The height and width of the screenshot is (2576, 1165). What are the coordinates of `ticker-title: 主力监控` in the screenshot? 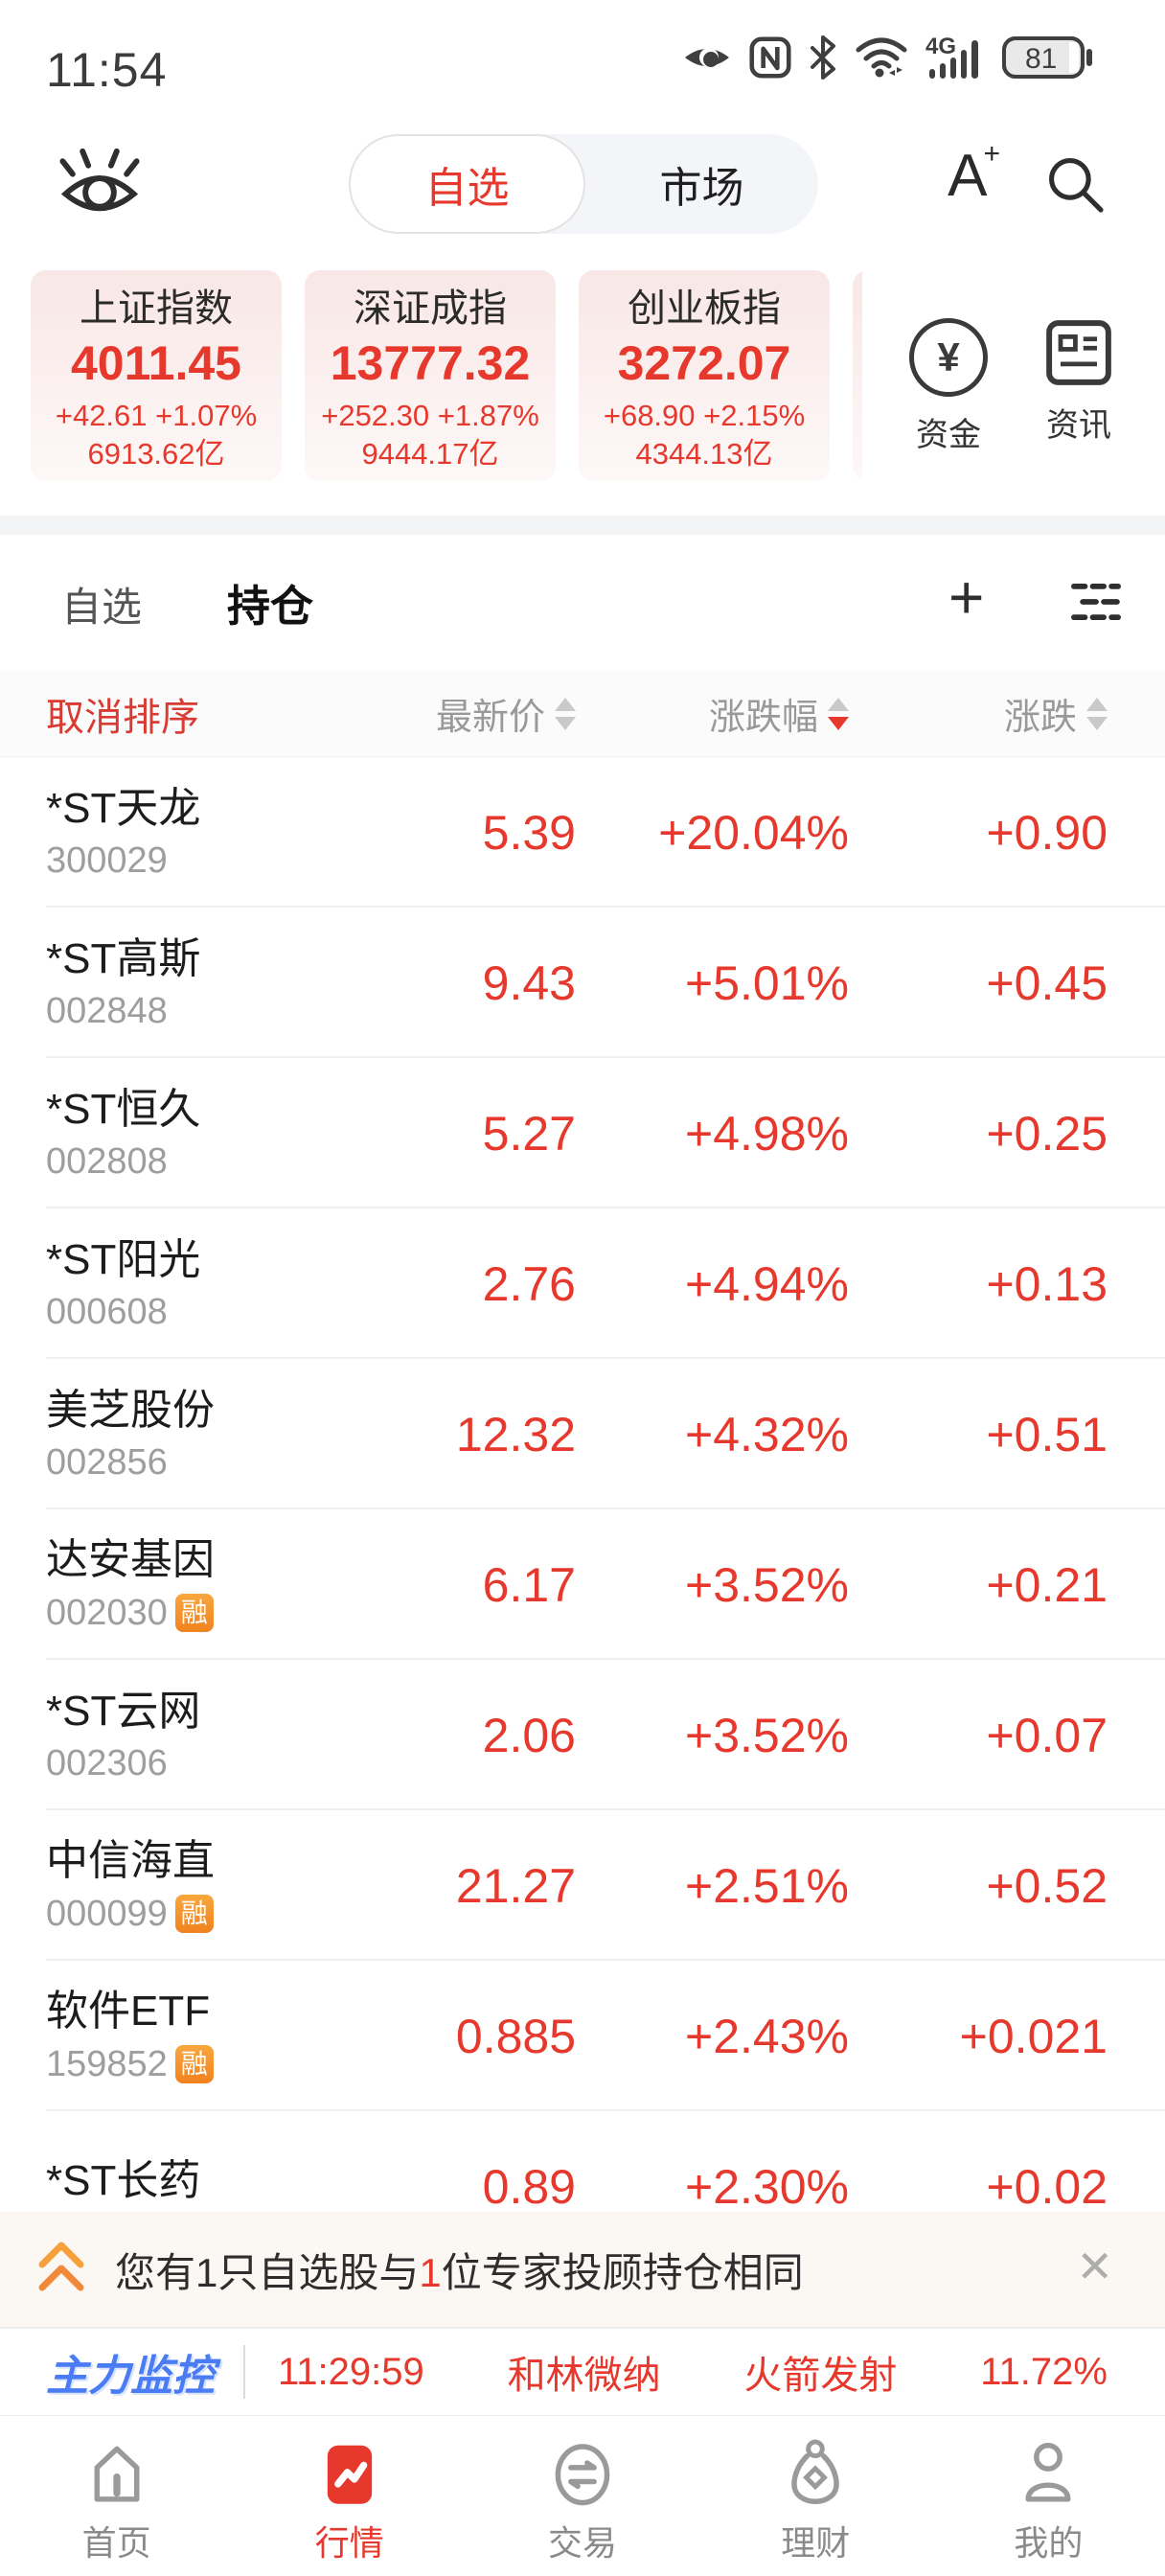 It's located at (130, 2376).